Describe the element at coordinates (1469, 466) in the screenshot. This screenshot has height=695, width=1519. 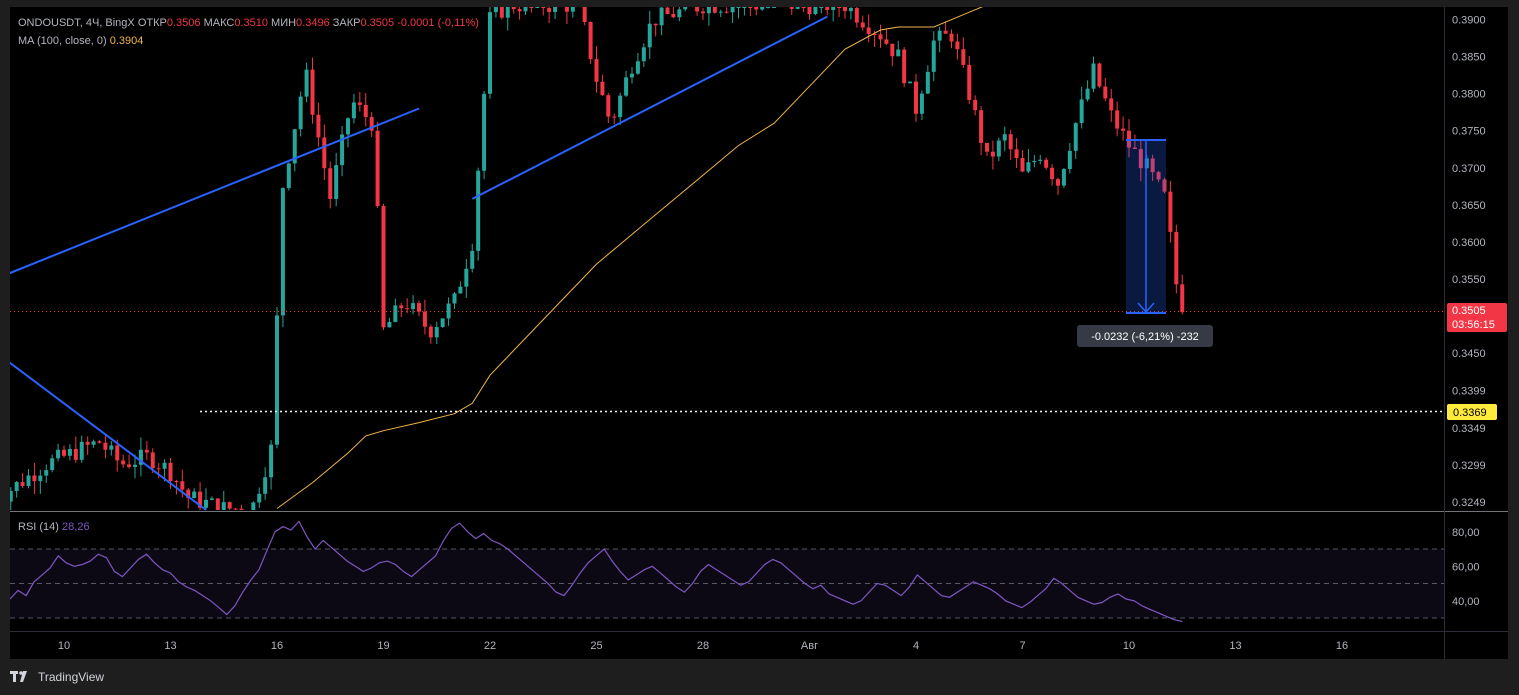
I see `price-tick-label: 0.3299` at that location.